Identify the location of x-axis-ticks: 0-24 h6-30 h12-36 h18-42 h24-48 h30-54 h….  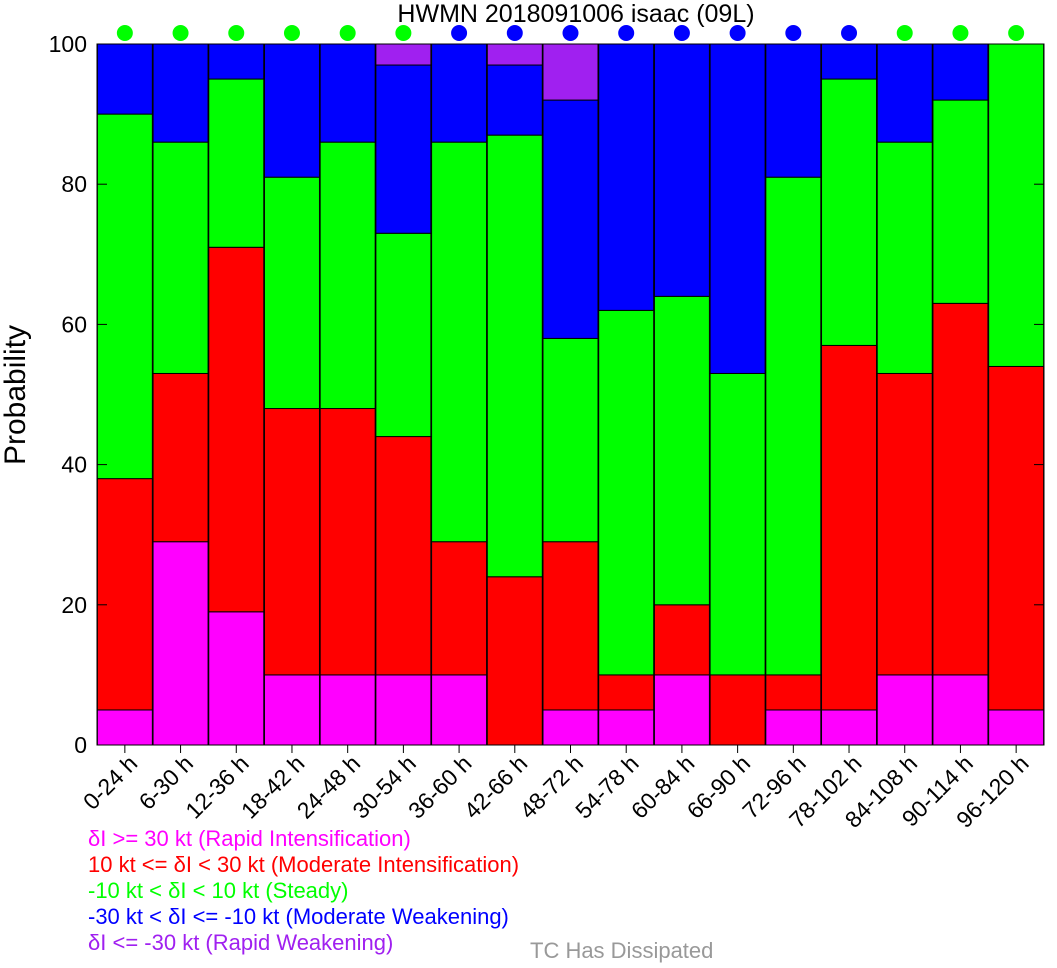
(556, 789).